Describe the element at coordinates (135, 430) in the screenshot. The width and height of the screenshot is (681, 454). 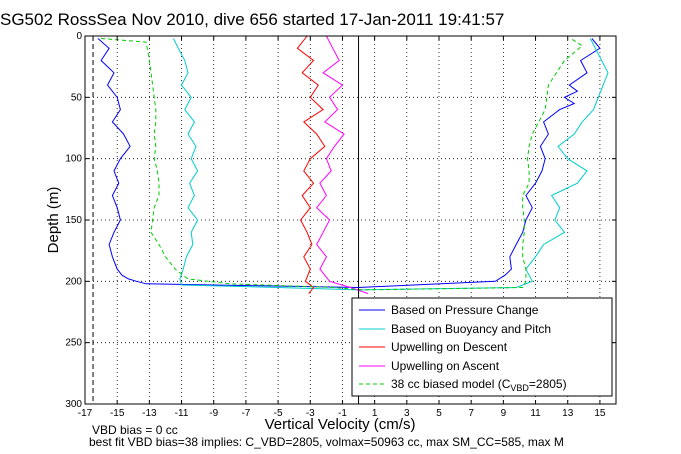
I see `footnote-vbd-bias: VBD bias = 0 cc` at that location.